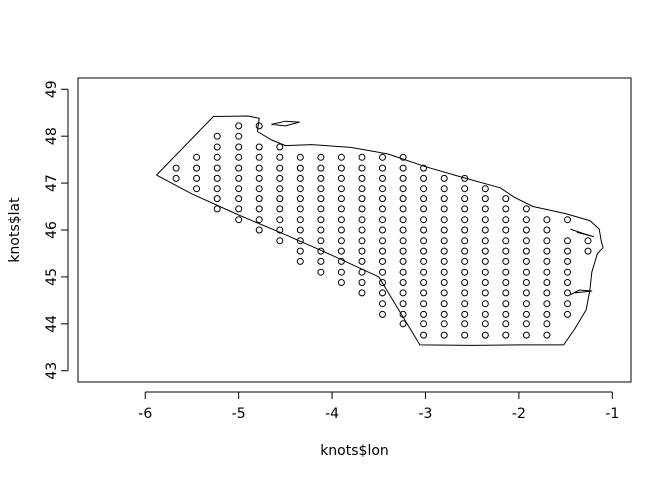 This screenshot has height=480, width=672. Describe the element at coordinates (332, 414) in the screenshot. I see `x-tick-label: -4` at that location.